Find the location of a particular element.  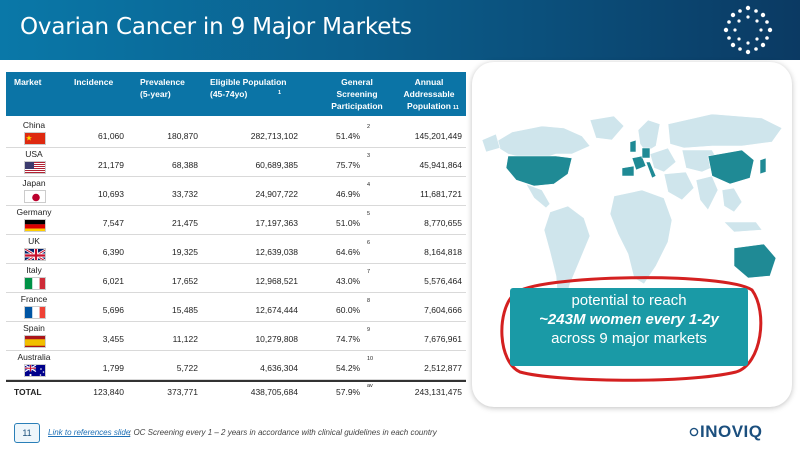

header-annual: Annual Addressable Population is located at coordinates (429, 94).